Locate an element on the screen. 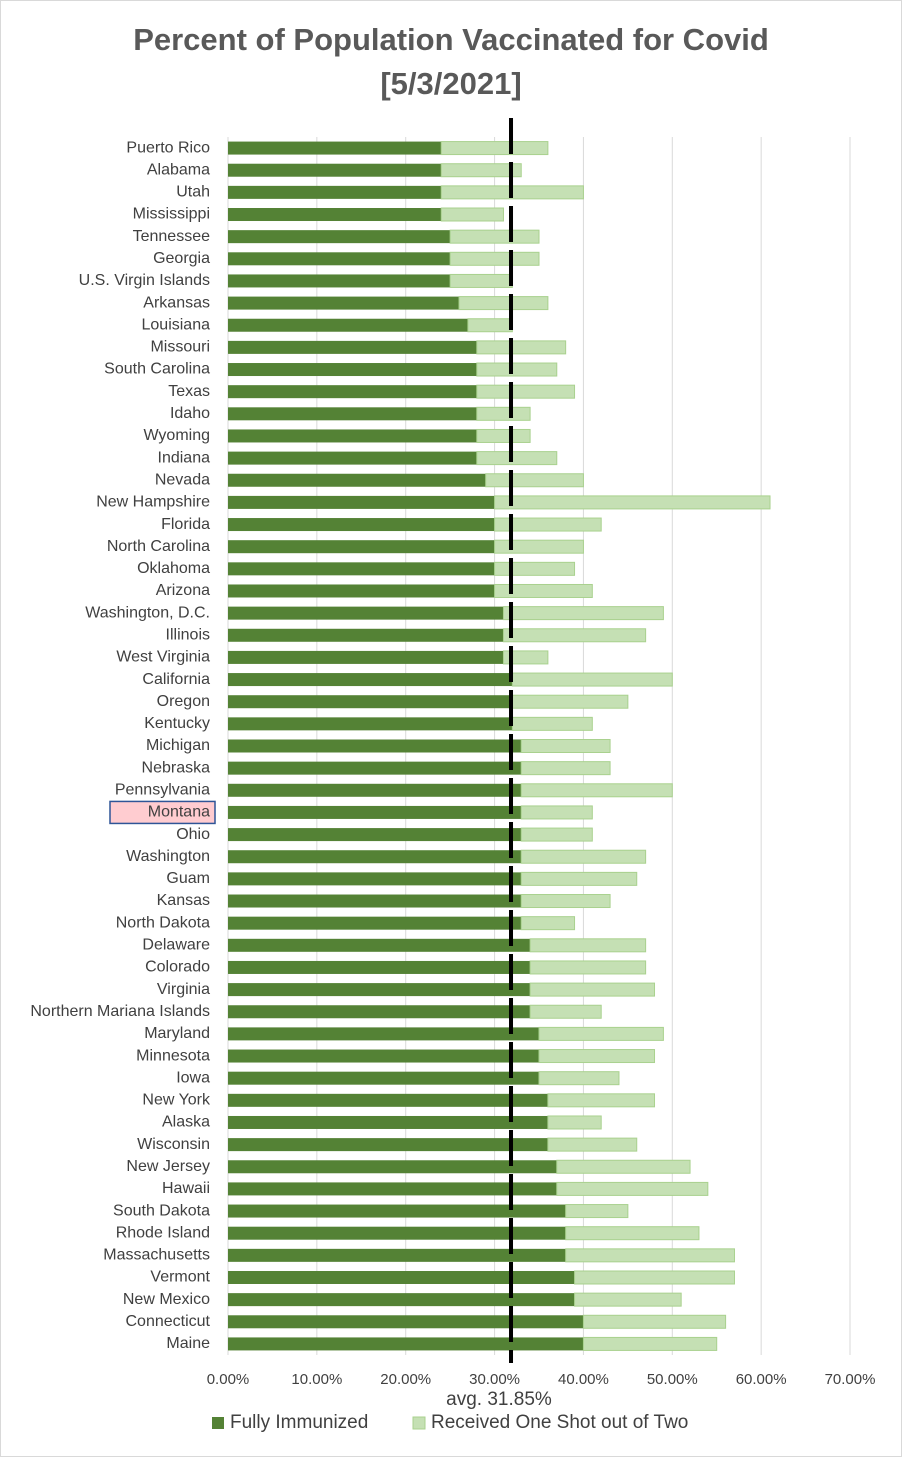 This screenshot has width=902, height=1457. y-tick-label: California is located at coordinates (176, 679).